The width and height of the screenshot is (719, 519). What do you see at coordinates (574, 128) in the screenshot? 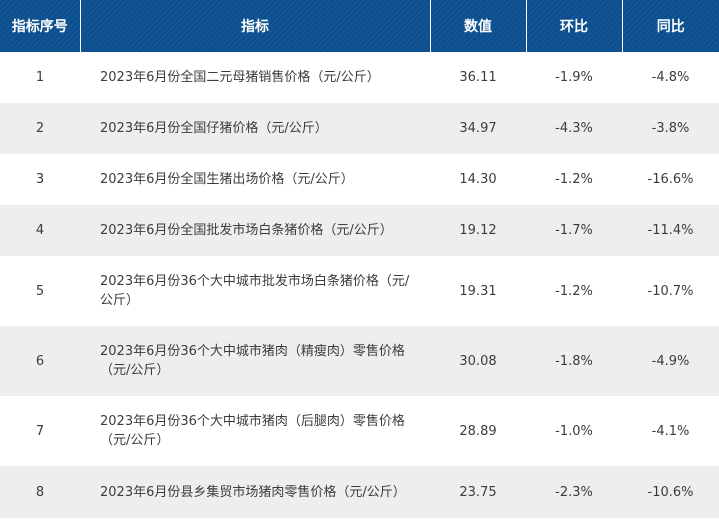
I see `cell-mom: -4.3%` at bounding box center [574, 128].